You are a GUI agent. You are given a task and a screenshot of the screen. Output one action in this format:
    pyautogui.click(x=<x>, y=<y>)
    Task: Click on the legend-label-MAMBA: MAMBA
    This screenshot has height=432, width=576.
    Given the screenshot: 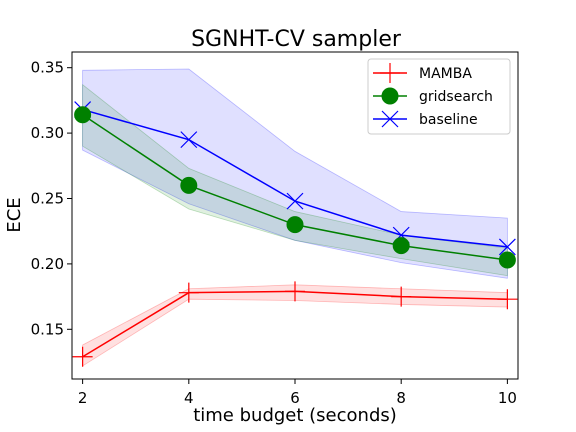 What is the action you would take?
    pyautogui.click(x=445, y=74)
    